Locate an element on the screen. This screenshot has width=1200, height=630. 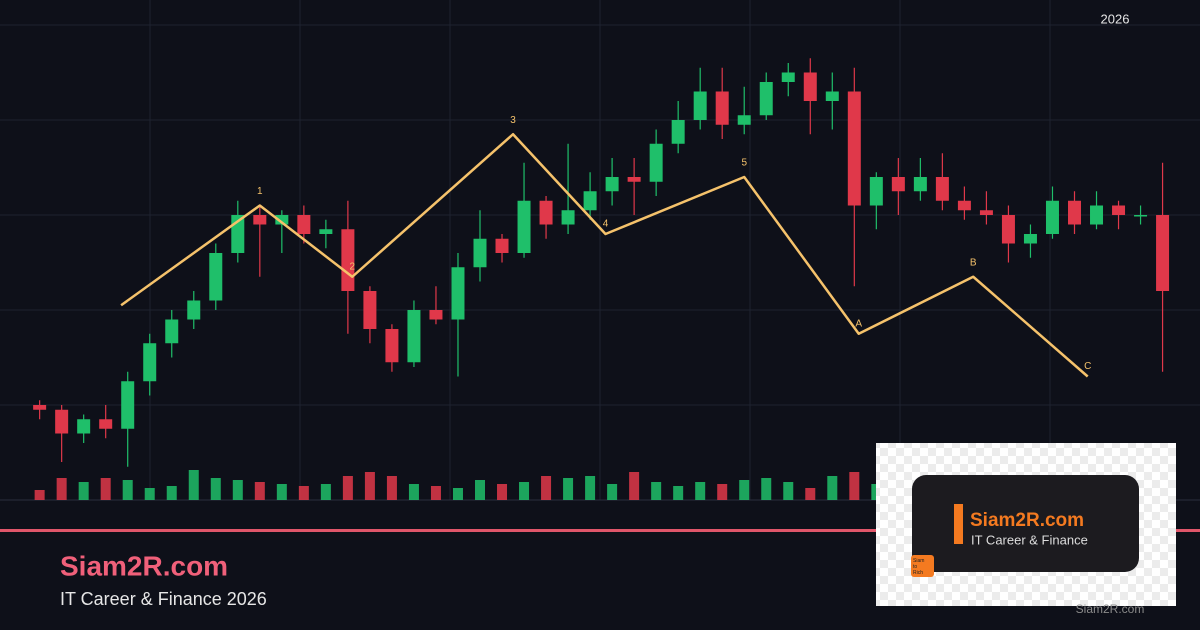
wave-label: 4 is located at coordinates (606, 224).